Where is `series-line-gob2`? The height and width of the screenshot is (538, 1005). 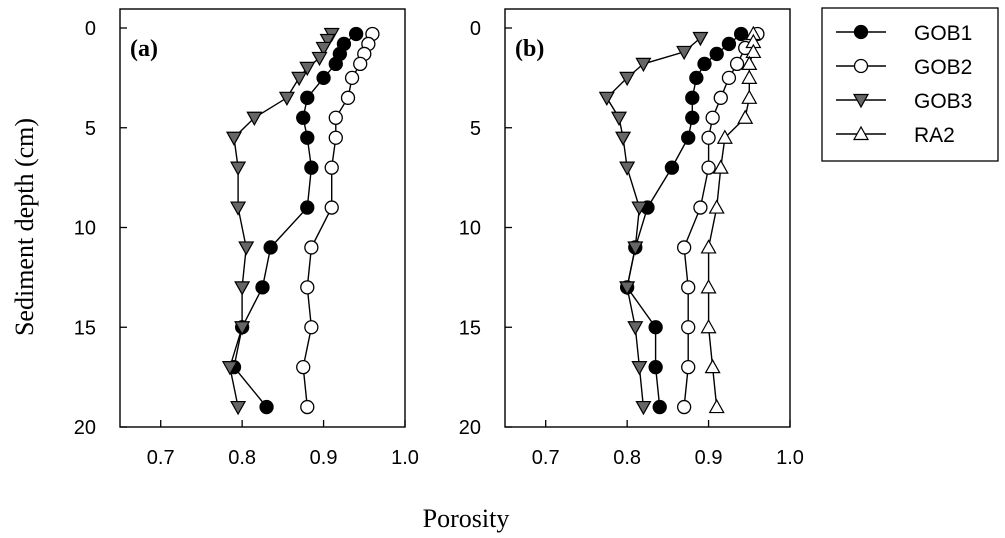
series-line-gob2 is located at coordinates (720, 220).